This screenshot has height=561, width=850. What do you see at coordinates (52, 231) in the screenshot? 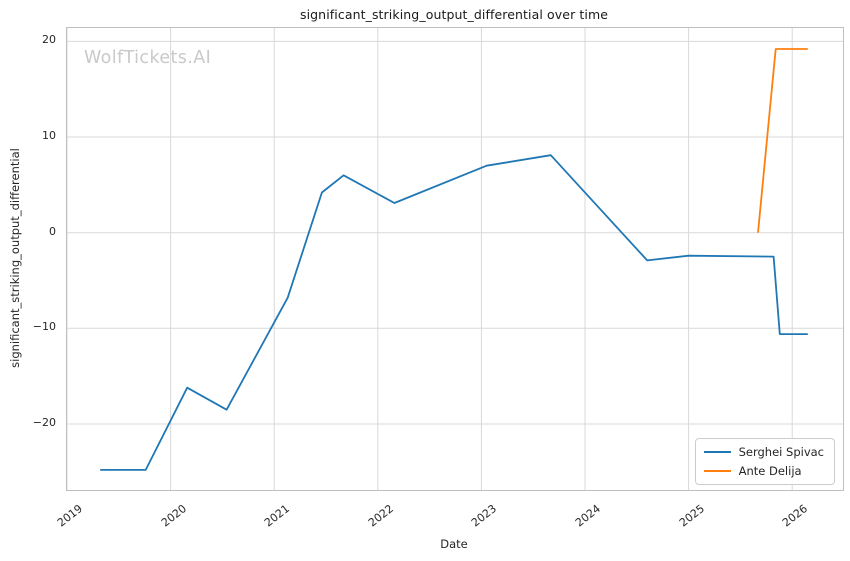
I see `y-tick-label: 0` at bounding box center [52, 231].